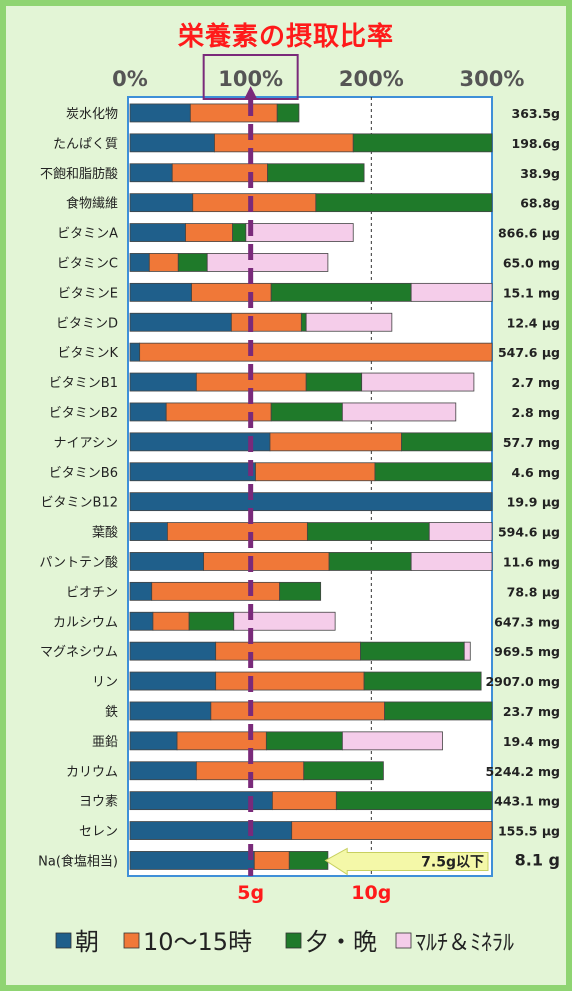 This screenshot has height=991, width=572. Describe the element at coordinates (527, 621) in the screenshot. I see `amount-label: 647.3 mg` at that location.